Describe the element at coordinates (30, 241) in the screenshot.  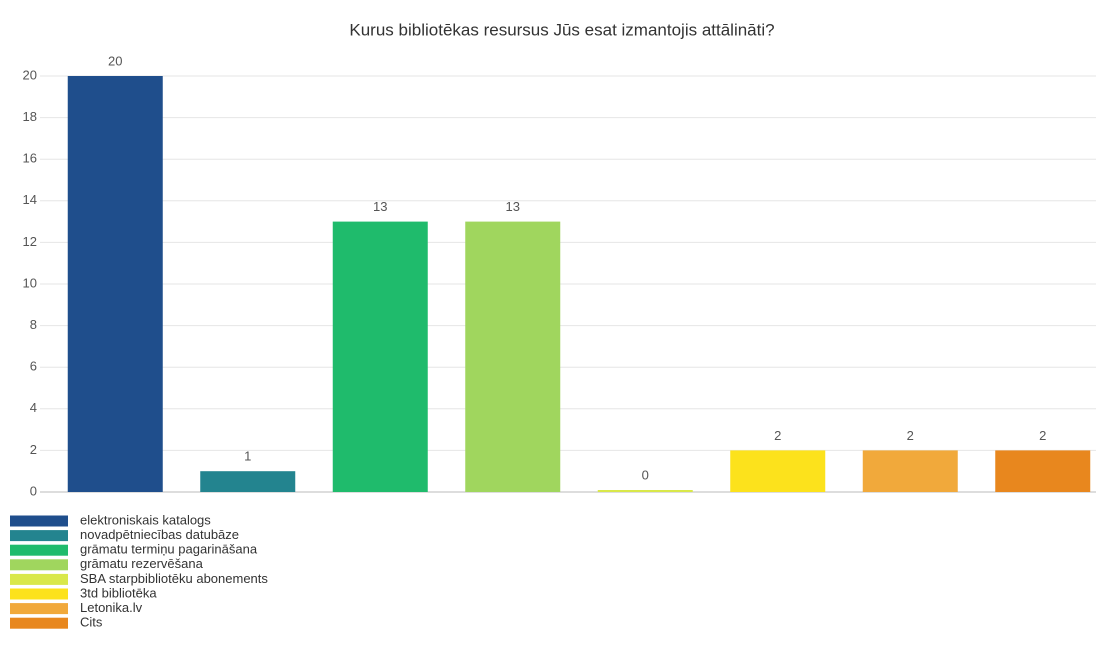
I see `y-tick-label: 12` at that location.